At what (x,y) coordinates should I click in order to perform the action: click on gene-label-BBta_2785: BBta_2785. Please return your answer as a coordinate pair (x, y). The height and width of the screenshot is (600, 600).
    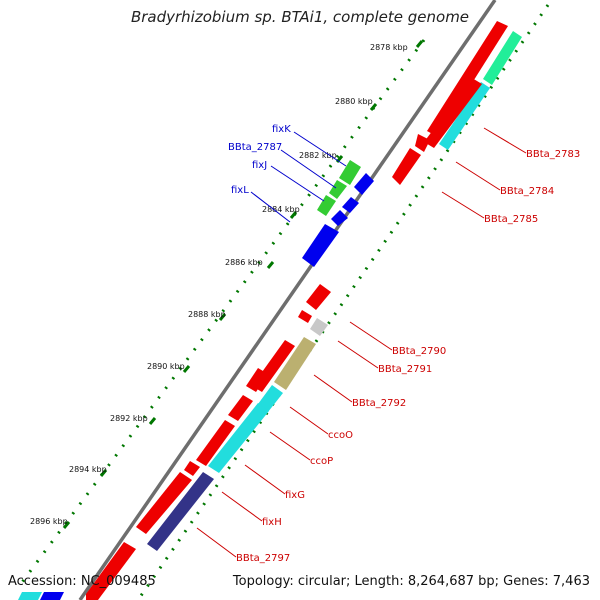
    Looking at the image, I should click on (511, 219).